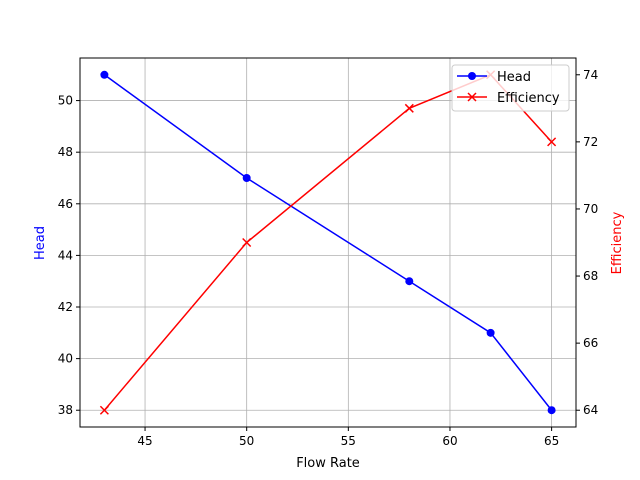 This screenshot has width=640, height=480. Describe the element at coordinates (590, 142) in the screenshot. I see `right-y-tick-label: 72` at that location.